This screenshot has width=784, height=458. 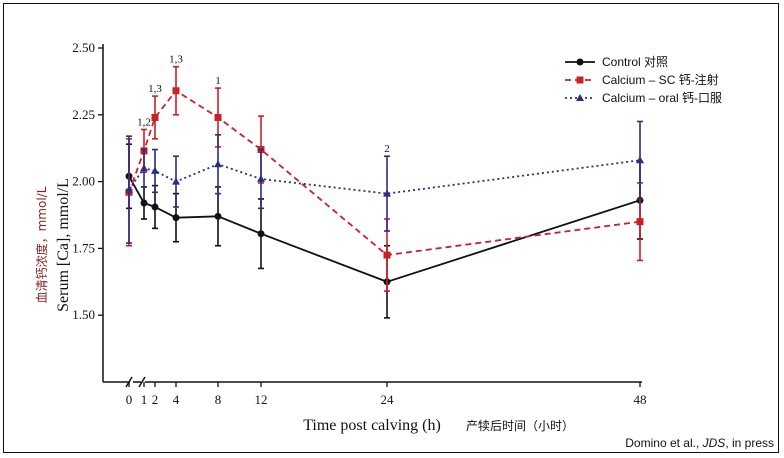 I want to click on significance-label: 1,2, so click(x=144, y=122).